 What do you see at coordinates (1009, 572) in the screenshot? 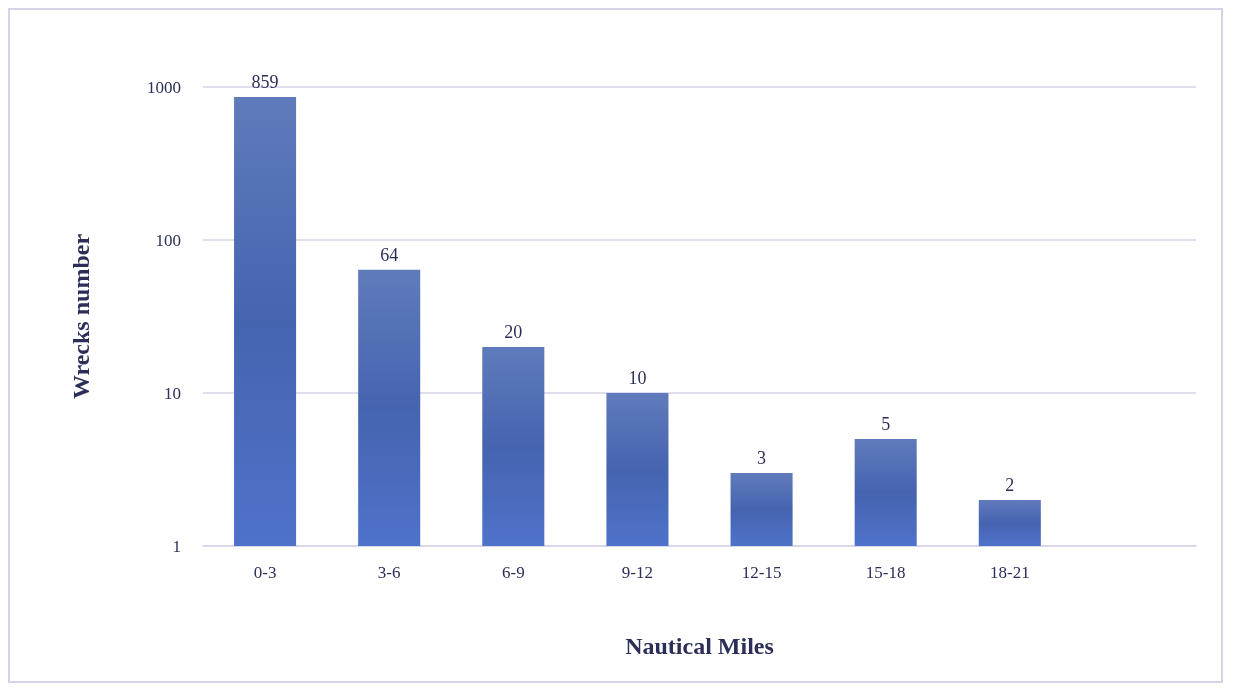
I see `x-tick-label: 18-21` at bounding box center [1009, 572].